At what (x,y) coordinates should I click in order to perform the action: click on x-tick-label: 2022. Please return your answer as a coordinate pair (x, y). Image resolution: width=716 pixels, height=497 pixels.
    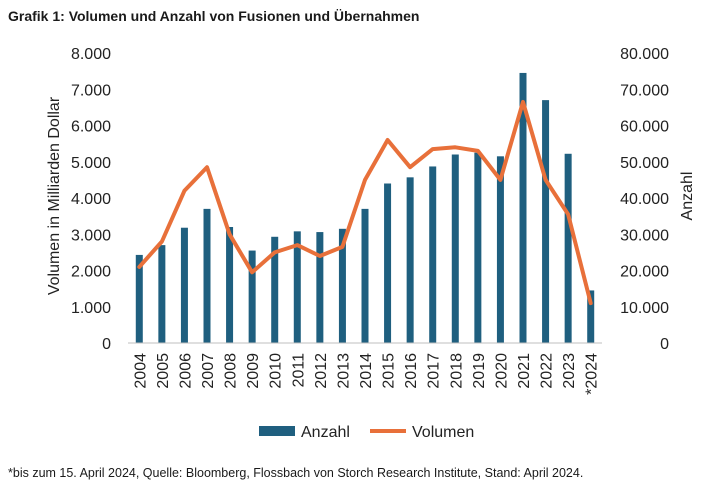
    Looking at the image, I should click on (547, 371).